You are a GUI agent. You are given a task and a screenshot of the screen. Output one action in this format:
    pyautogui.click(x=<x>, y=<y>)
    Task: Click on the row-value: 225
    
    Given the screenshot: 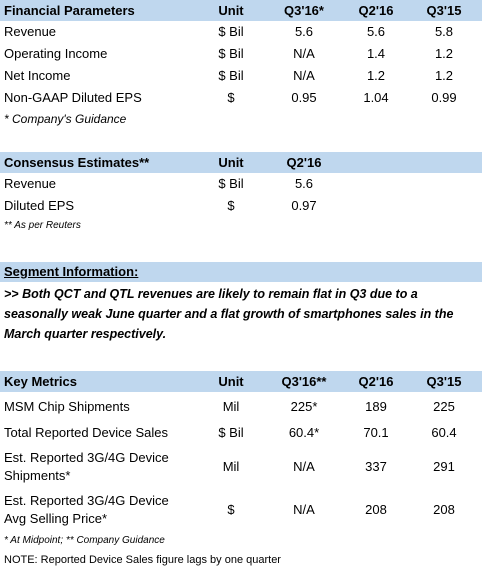 What is the action you would take?
    pyautogui.click(x=444, y=406)
    